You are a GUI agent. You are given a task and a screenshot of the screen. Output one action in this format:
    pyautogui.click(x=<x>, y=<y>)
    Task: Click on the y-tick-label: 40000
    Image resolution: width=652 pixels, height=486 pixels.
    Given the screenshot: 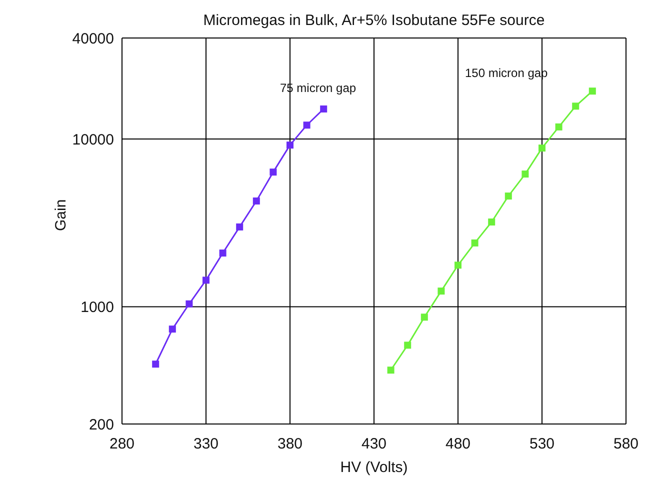 What is the action you would take?
    pyautogui.click(x=93, y=39)
    